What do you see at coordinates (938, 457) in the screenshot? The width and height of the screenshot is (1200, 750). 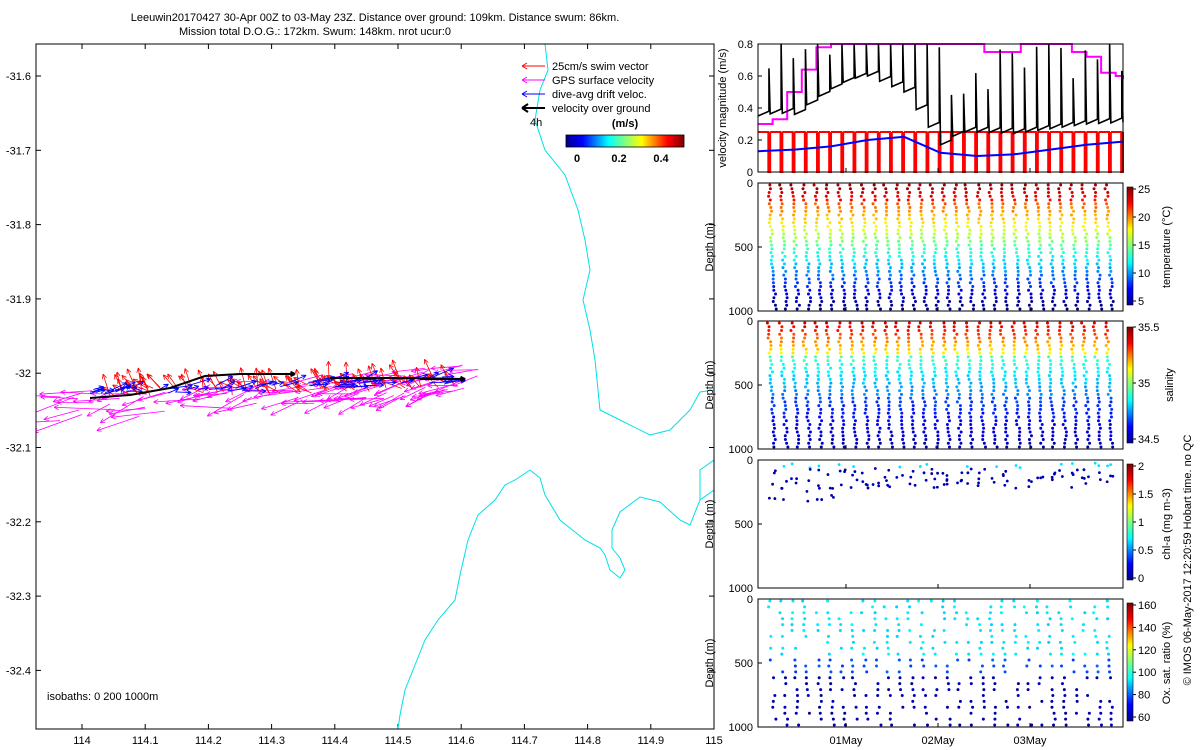 I see `date-axis-ticks: 01May 02May 03May` at bounding box center [938, 457].